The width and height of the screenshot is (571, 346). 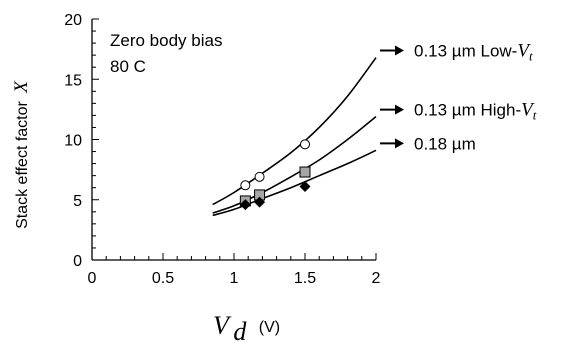 What do you see at coordinates (77, 201) in the screenshot?
I see `y-tick-label: 5` at bounding box center [77, 201].